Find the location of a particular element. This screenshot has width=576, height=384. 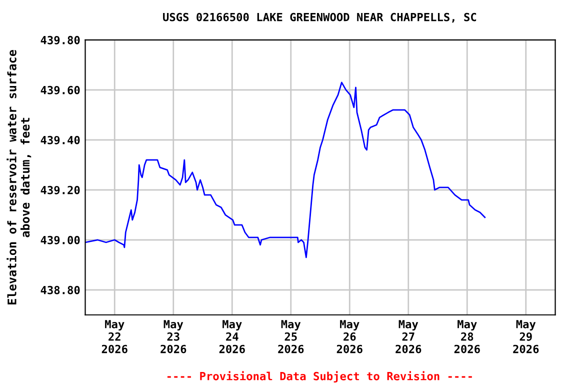

text: ---- Provisional Data Subject to Revision ---- is located at coordinates (319, 376).